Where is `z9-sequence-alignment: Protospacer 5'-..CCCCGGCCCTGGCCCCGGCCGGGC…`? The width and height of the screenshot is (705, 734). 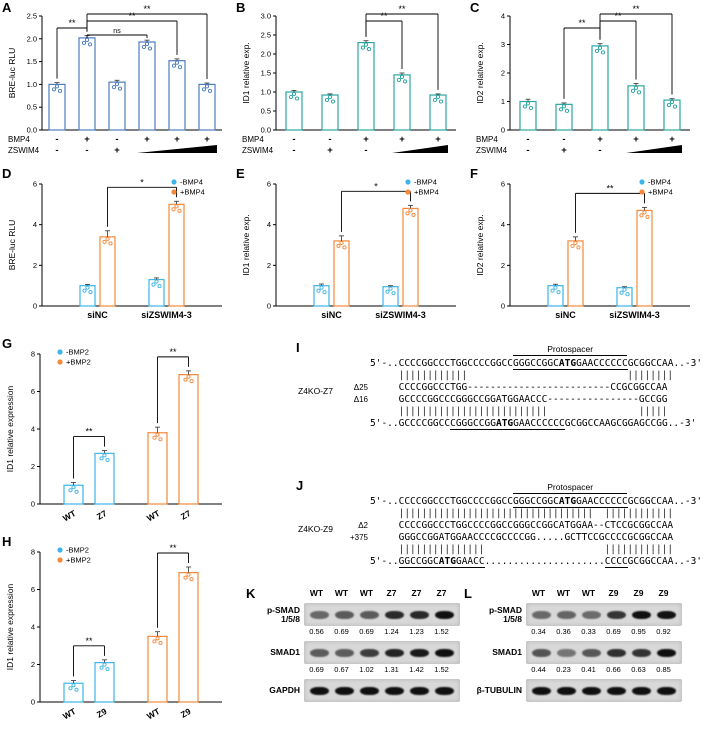
z9-sequence-alignment: Protospacer 5'-..CCCCGGCCCTGGCCCCGGCCGGGC… is located at coordinates (500, 525).